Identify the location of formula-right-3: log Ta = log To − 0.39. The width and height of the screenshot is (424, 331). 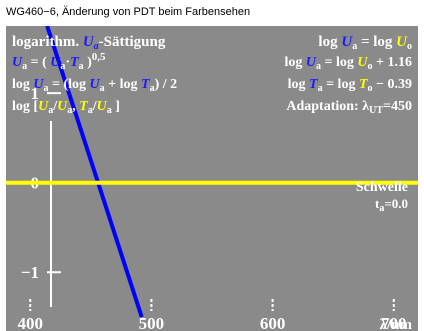
(350, 85).